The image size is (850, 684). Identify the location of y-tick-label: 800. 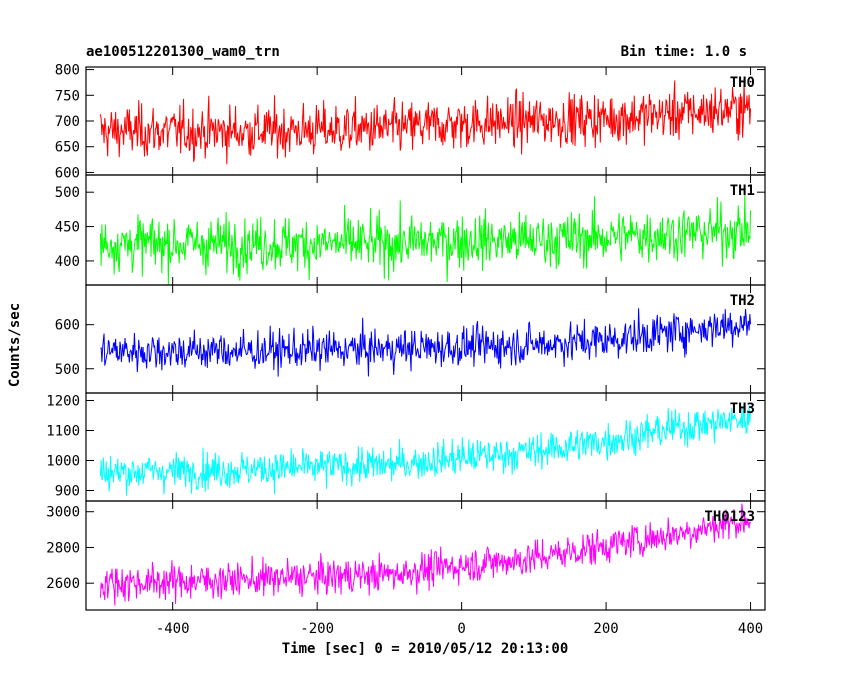
(67, 71).